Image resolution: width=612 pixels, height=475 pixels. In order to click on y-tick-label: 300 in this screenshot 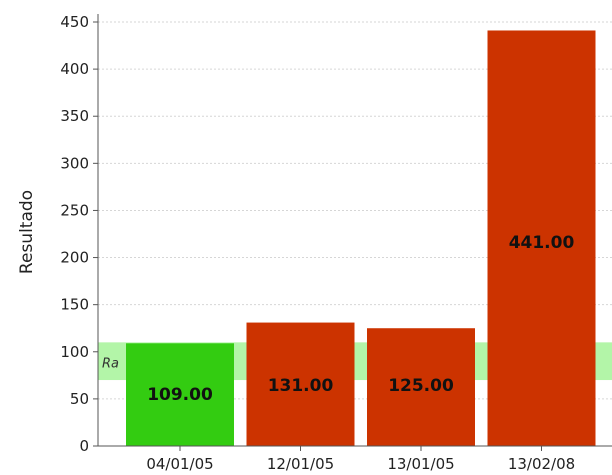, I will do `click(74, 163)`.